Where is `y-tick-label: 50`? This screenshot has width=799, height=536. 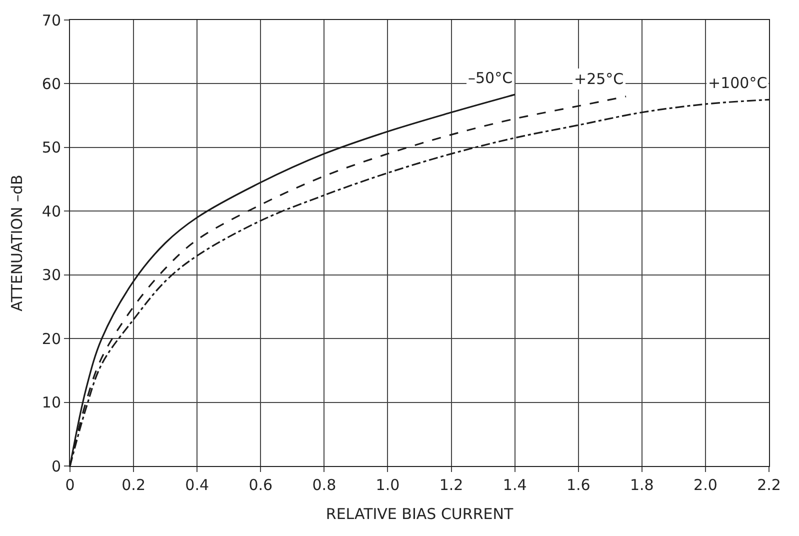
y-tick-label: 50 is located at coordinates (51, 147).